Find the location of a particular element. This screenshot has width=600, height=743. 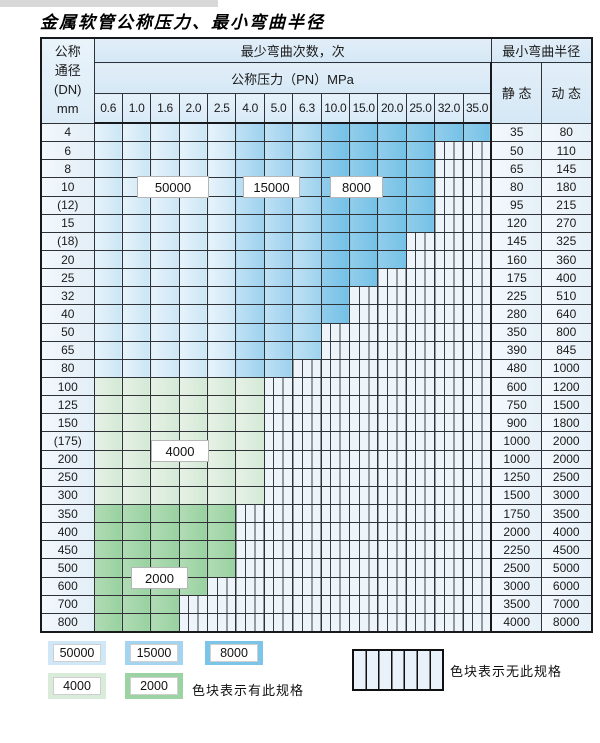

static-radius-cell: 390 is located at coordinates (516, 350).